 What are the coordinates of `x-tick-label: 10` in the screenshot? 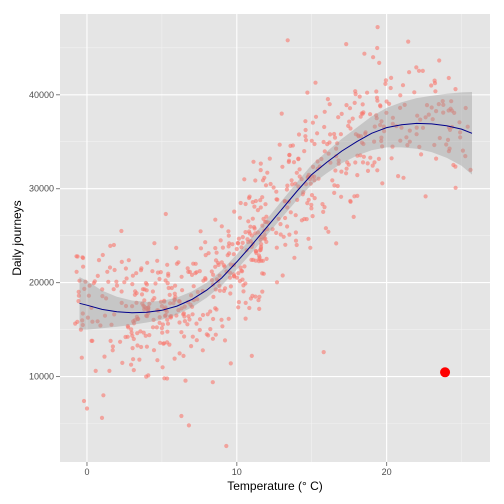 It's located at (237, 472).